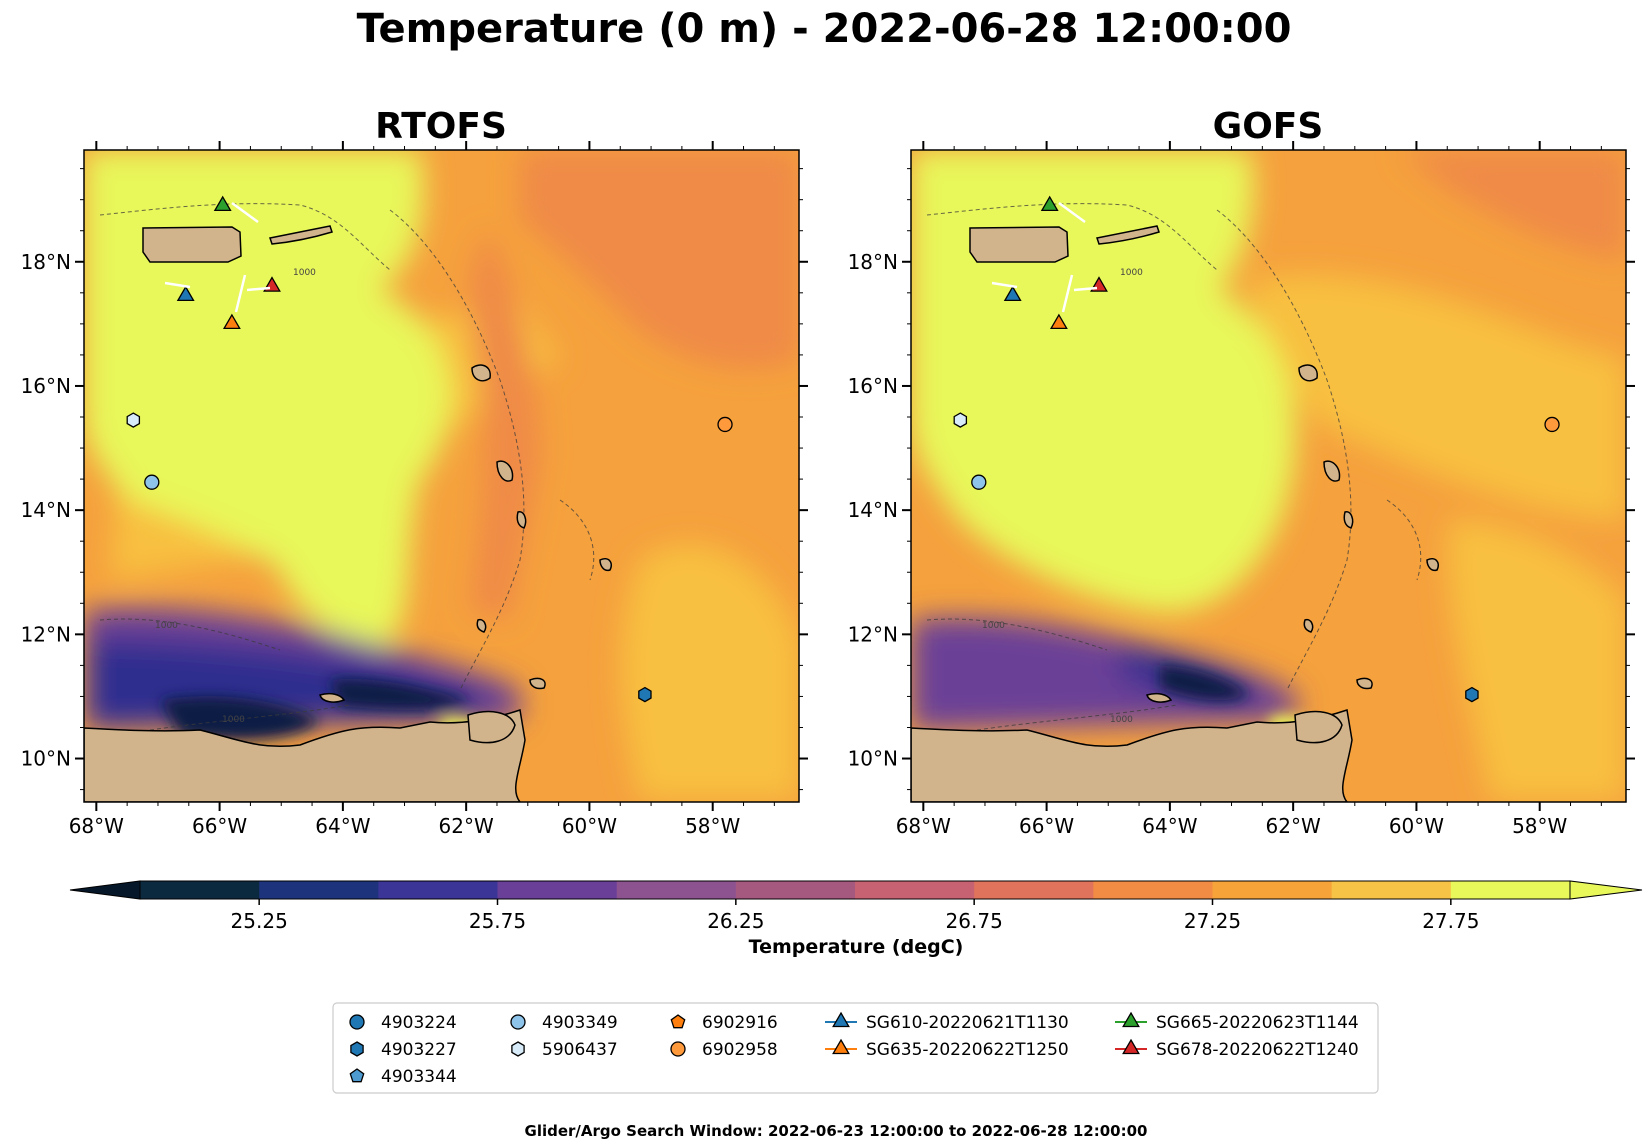 The image size is (1648, 1147). I want to click on colorbar-tick-label: 26.25, so click(735, 921).